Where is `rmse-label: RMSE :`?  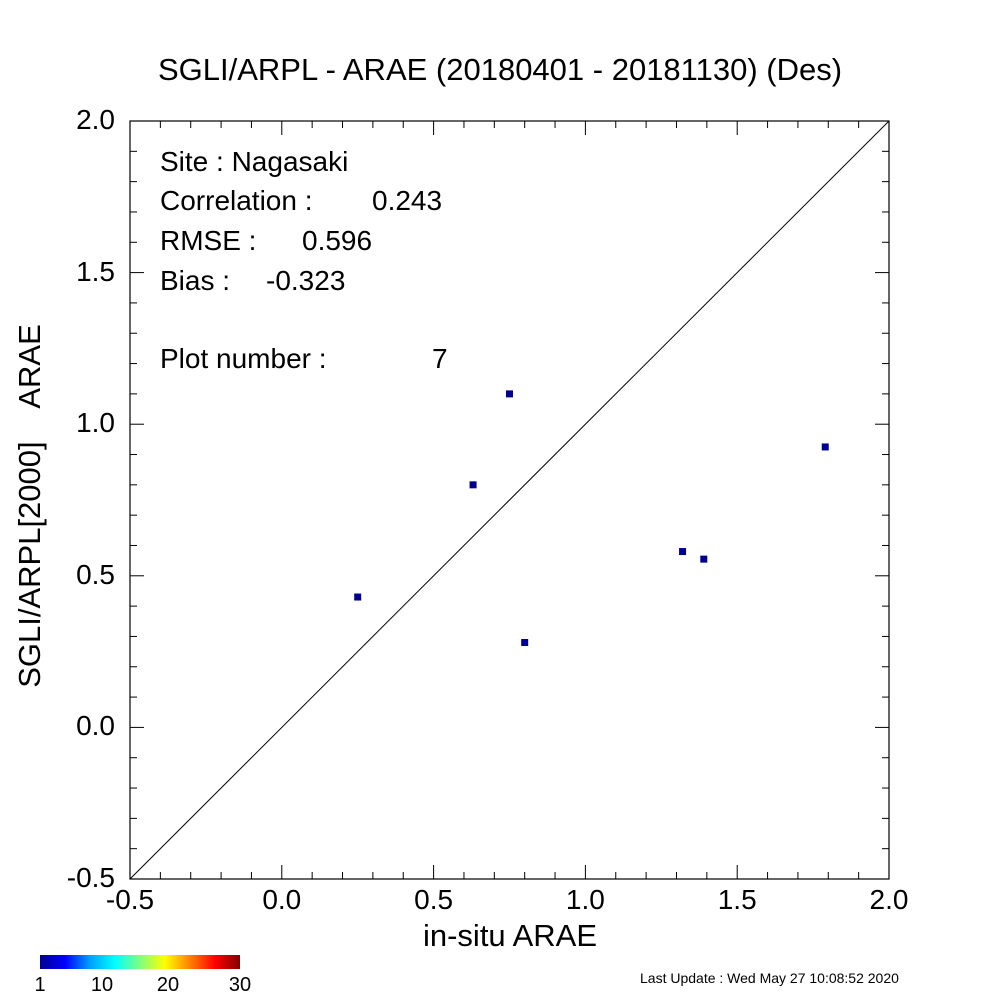 rmse-label: RMSE : is located at coordinates (208, 240).